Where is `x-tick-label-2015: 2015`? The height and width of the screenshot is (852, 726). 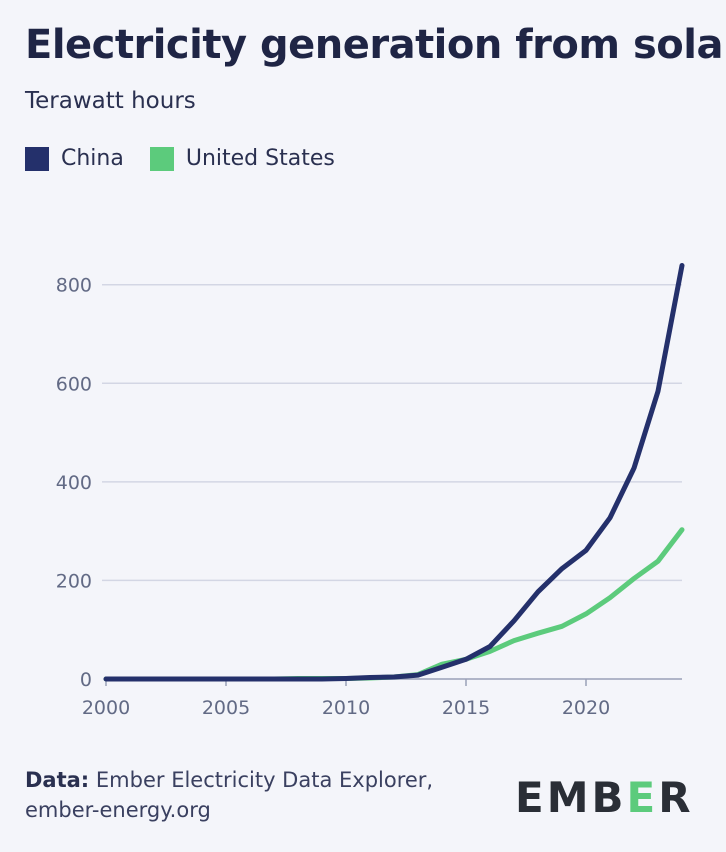 x-tick-label-2015: 2015 is located at coordinates (466, 708).